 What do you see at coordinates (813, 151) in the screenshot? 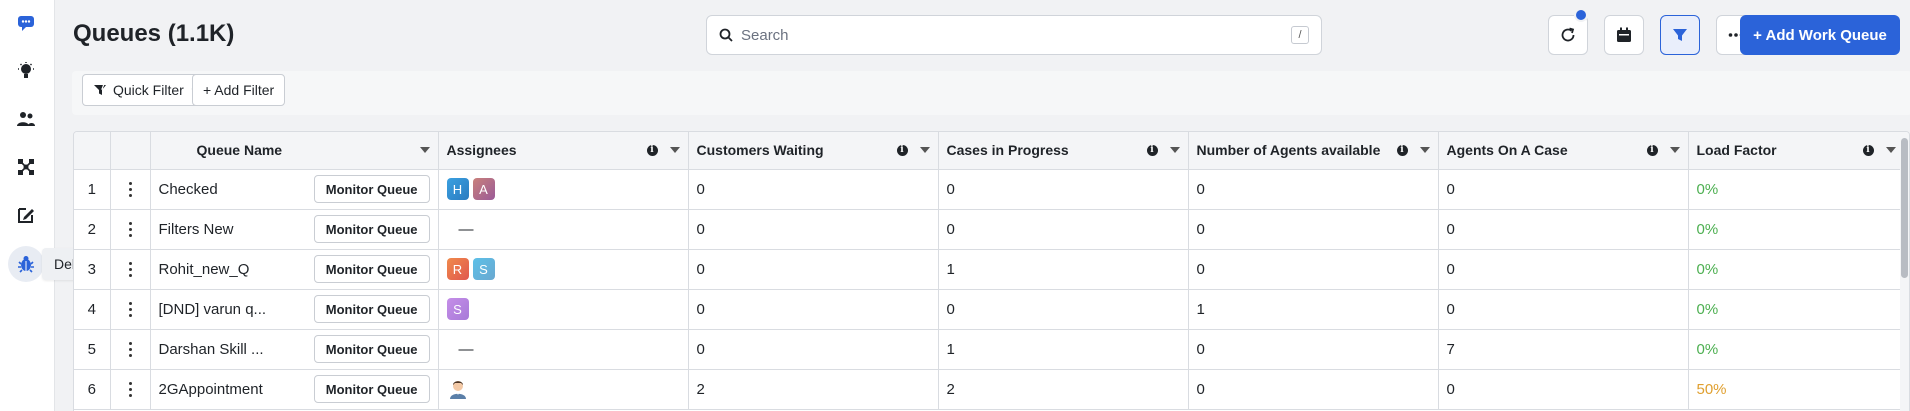
I see `customers-waiting-header: Customers Waiting i` at bounding box center [813, 151].